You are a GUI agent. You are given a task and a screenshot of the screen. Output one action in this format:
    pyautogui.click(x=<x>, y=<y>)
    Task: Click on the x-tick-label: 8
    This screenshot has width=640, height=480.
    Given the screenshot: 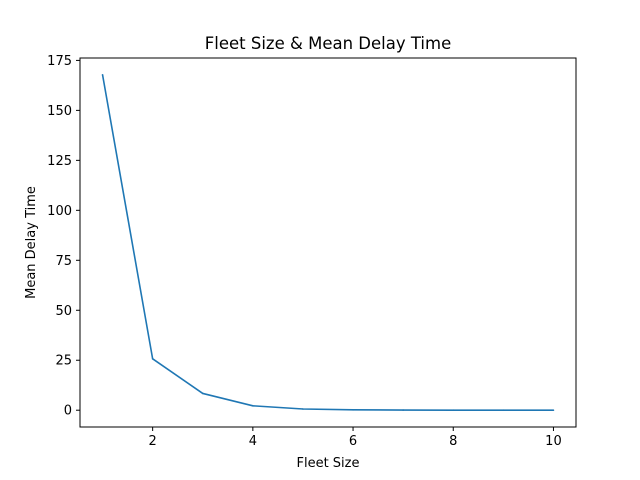 What is the action you would take?
    pyautogui.click(x=453, y=441)
    